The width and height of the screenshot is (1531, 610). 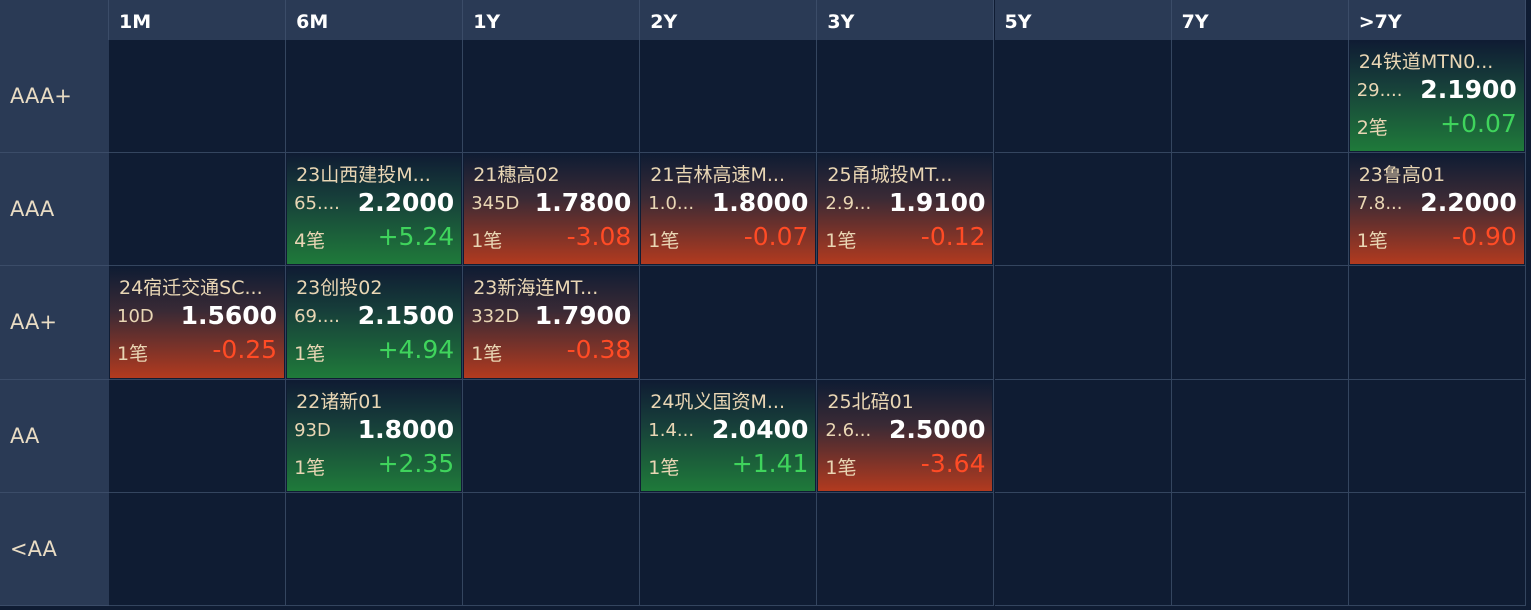 What do you see at coordinates (245, 350) in the screenshot?
I see `yield-change: -0.25` at bounding box center [245, 350].